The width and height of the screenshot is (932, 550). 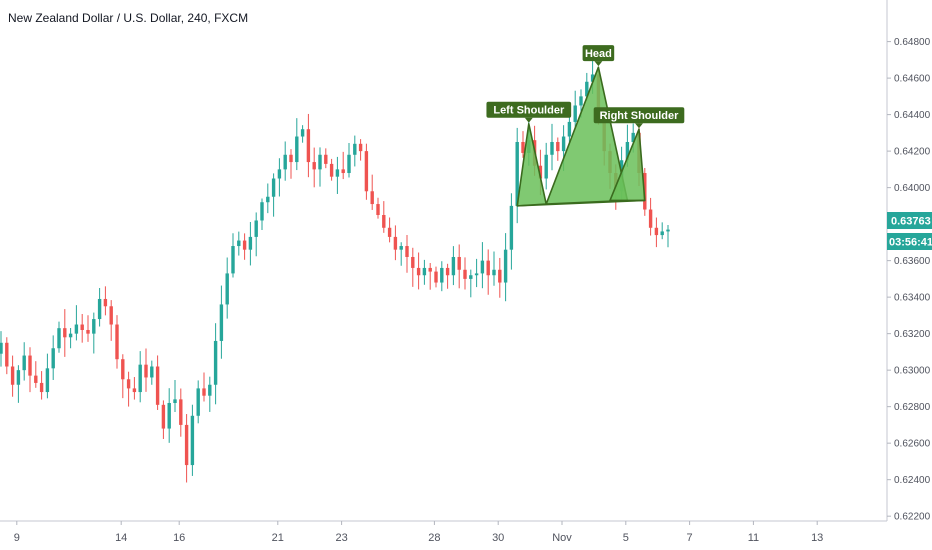 What do you see at coordinates (626, 538) in the screenshot?
I see `x-tick-label: 5` at bounding box center [626, 538].